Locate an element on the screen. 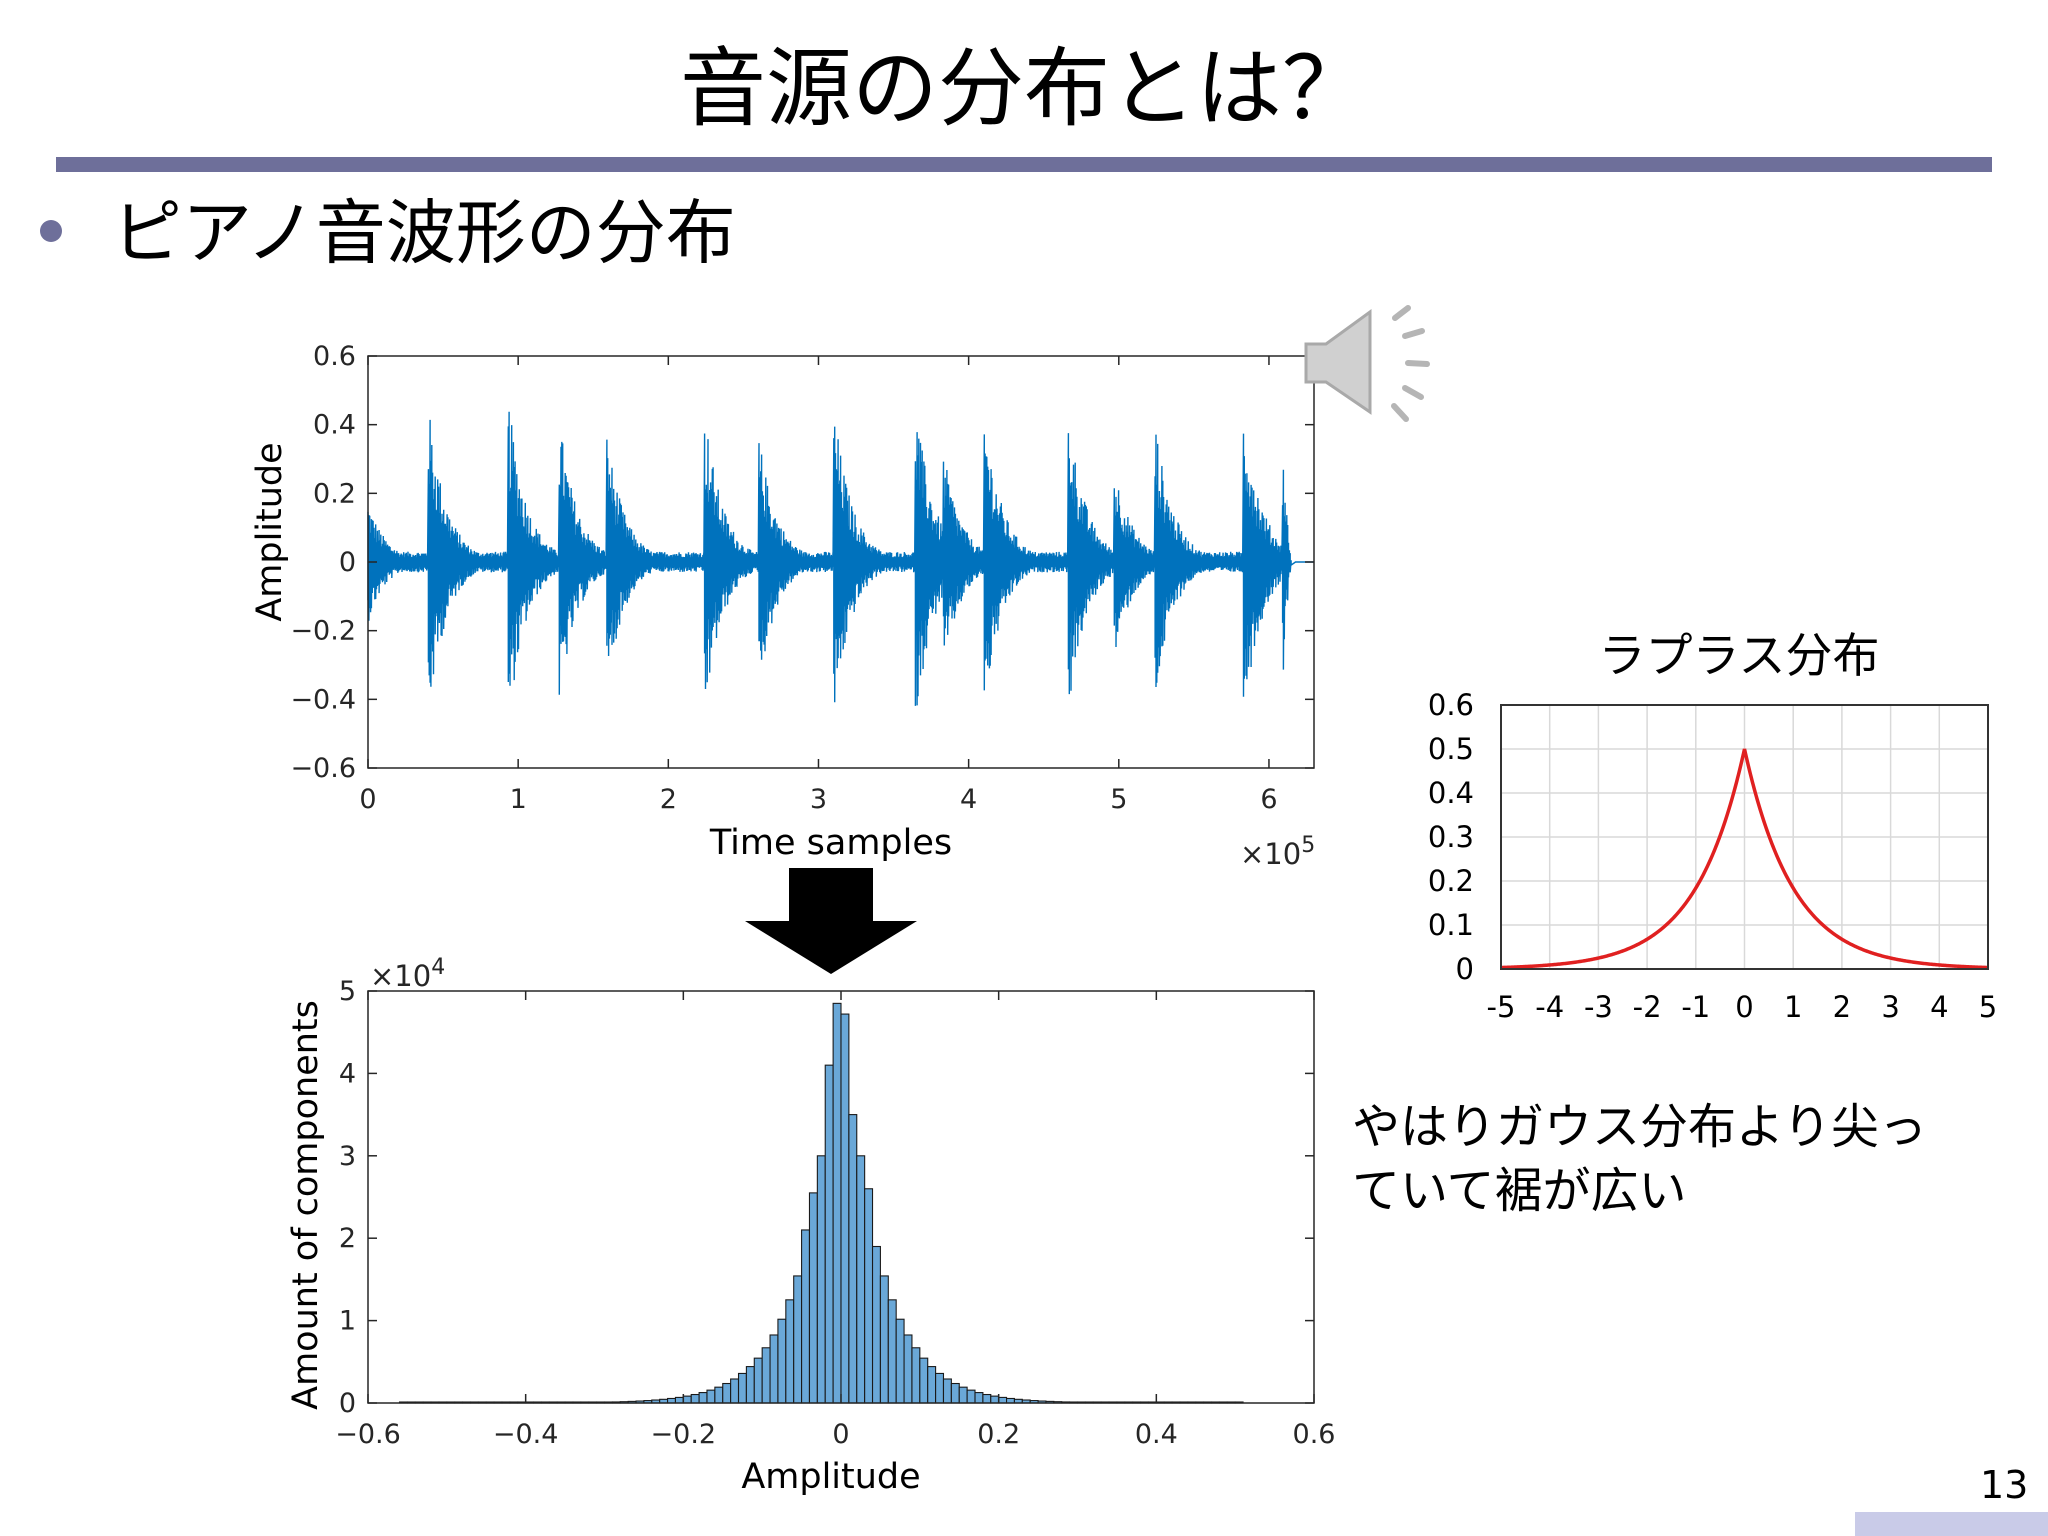  laplace-x-tick-label: -1 is located at coordinates (1695, 1007).